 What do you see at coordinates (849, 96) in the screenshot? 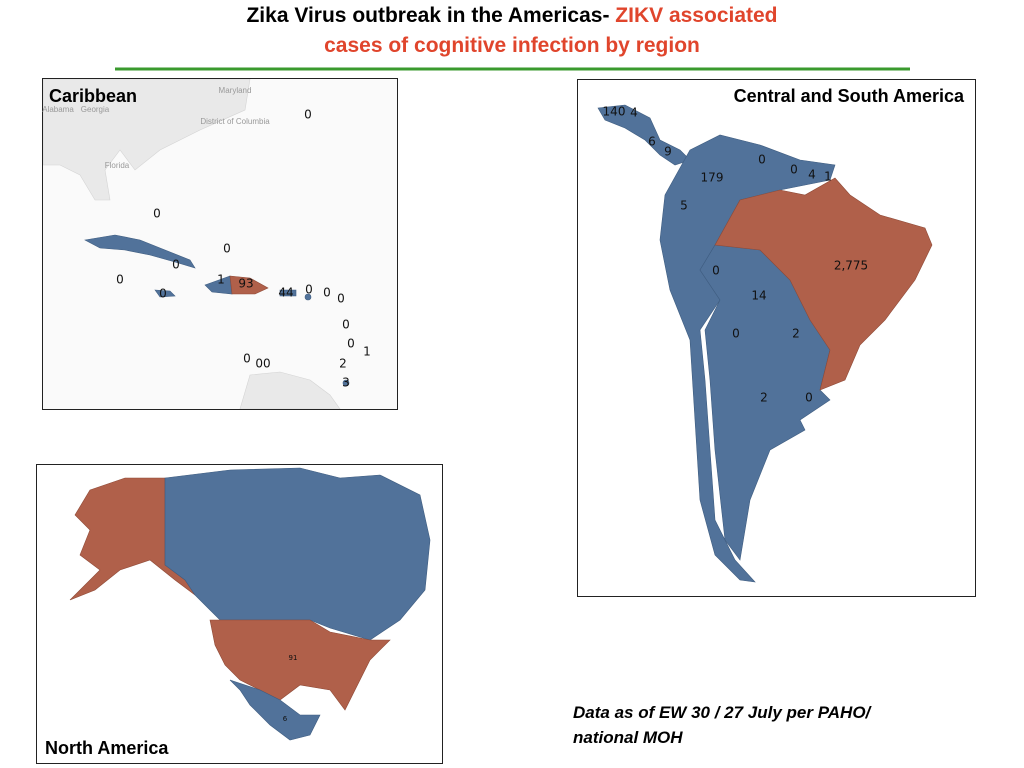
I see `panel-name: Central and South America` at bounding box center [849, 96].